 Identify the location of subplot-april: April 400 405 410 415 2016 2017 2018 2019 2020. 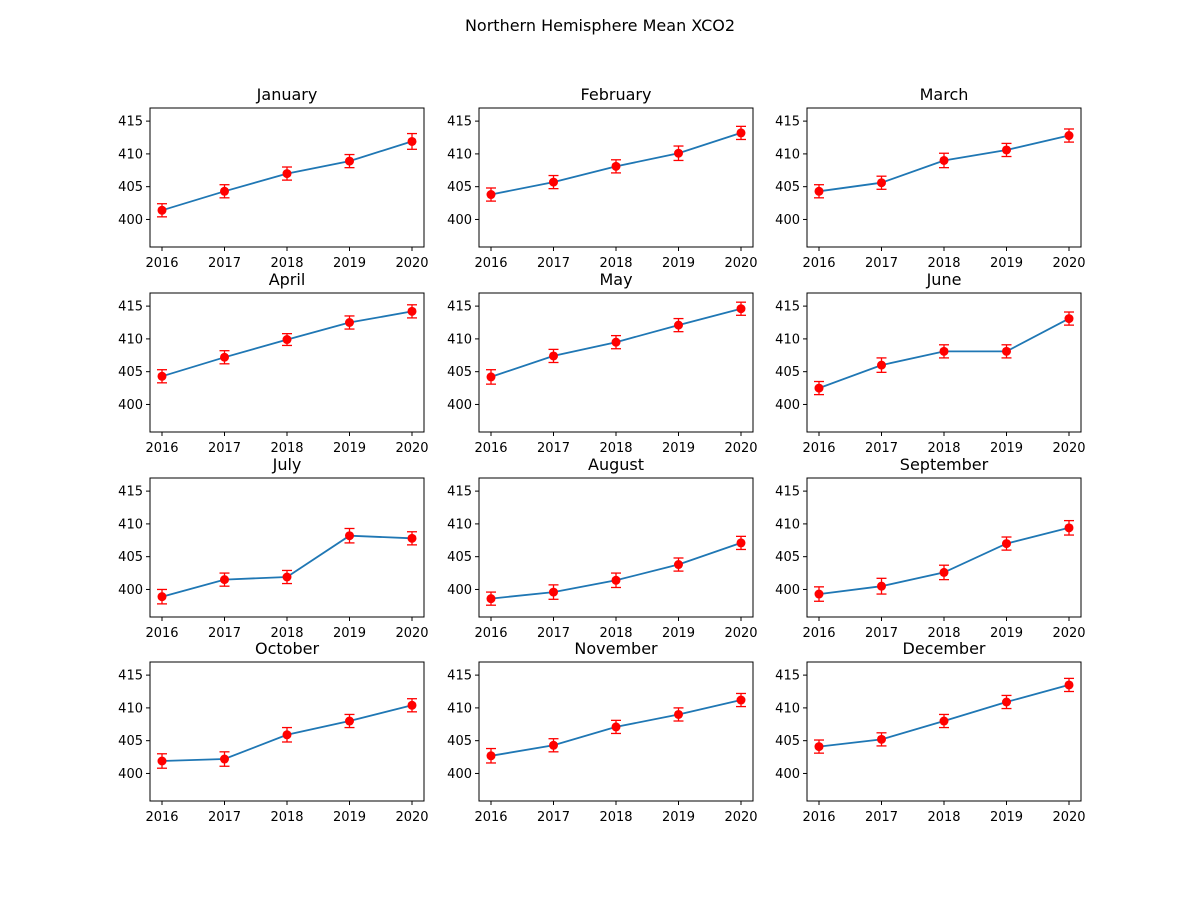
(273, 363).